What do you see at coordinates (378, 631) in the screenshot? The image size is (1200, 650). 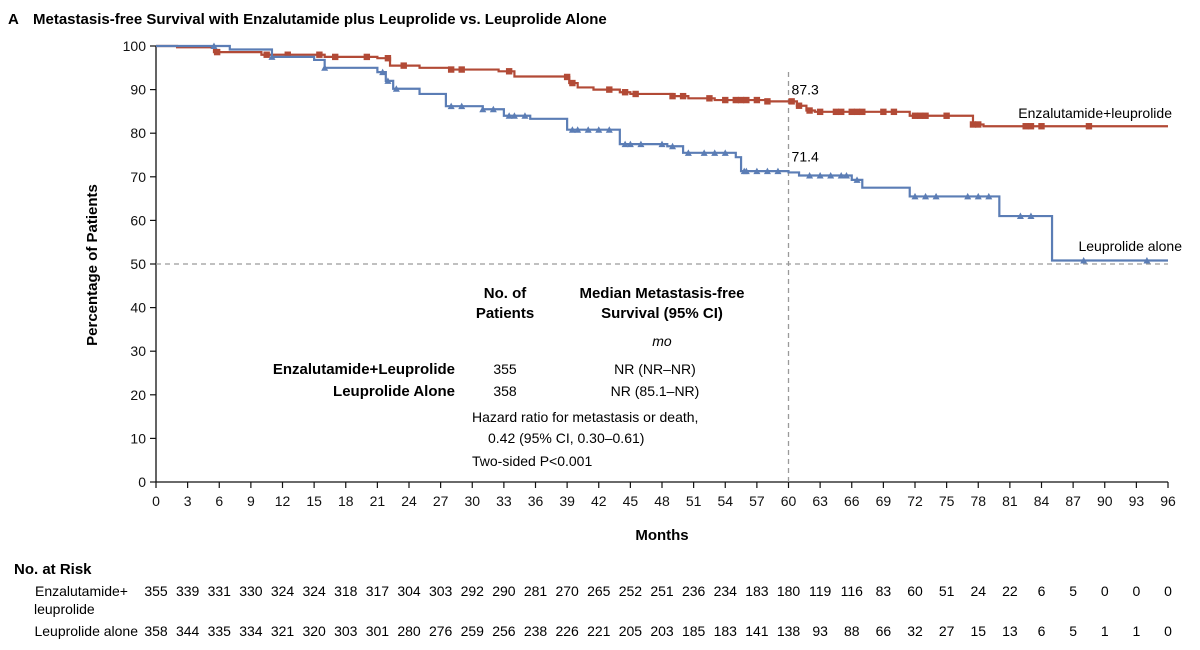 I see `at-risk-value: 301` at bounding box center [378, 631].